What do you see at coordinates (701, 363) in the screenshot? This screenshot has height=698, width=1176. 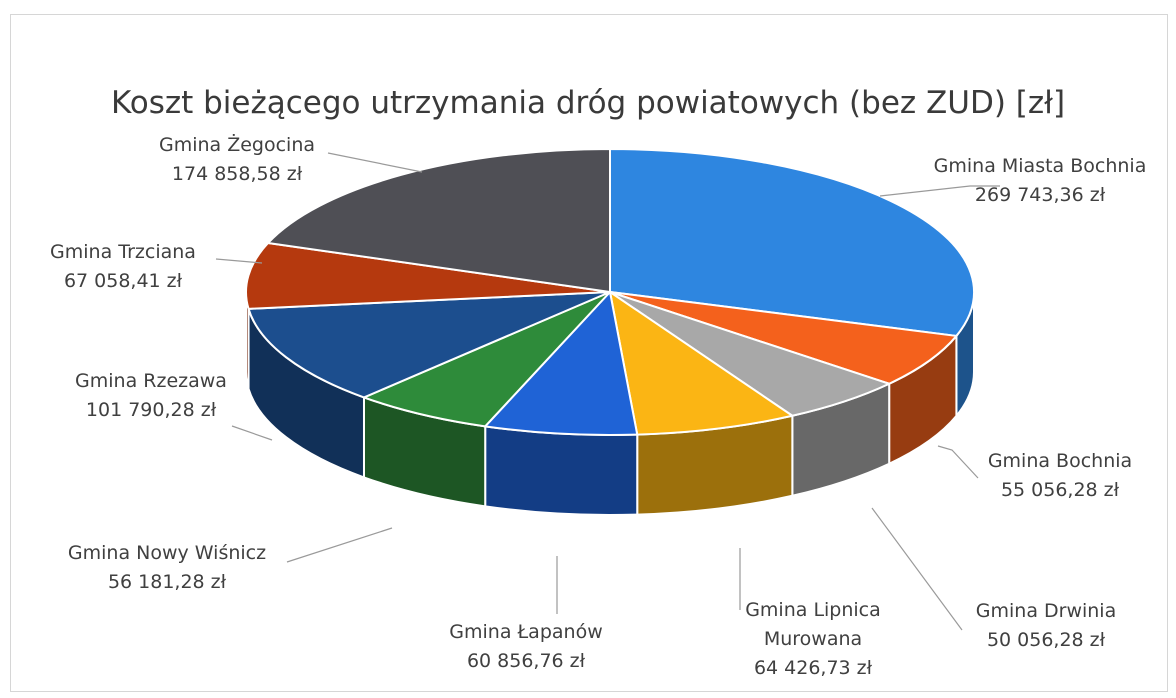 I see `pie-slice-gmina-lipnica-murowana` at bounding box center [701, 363].